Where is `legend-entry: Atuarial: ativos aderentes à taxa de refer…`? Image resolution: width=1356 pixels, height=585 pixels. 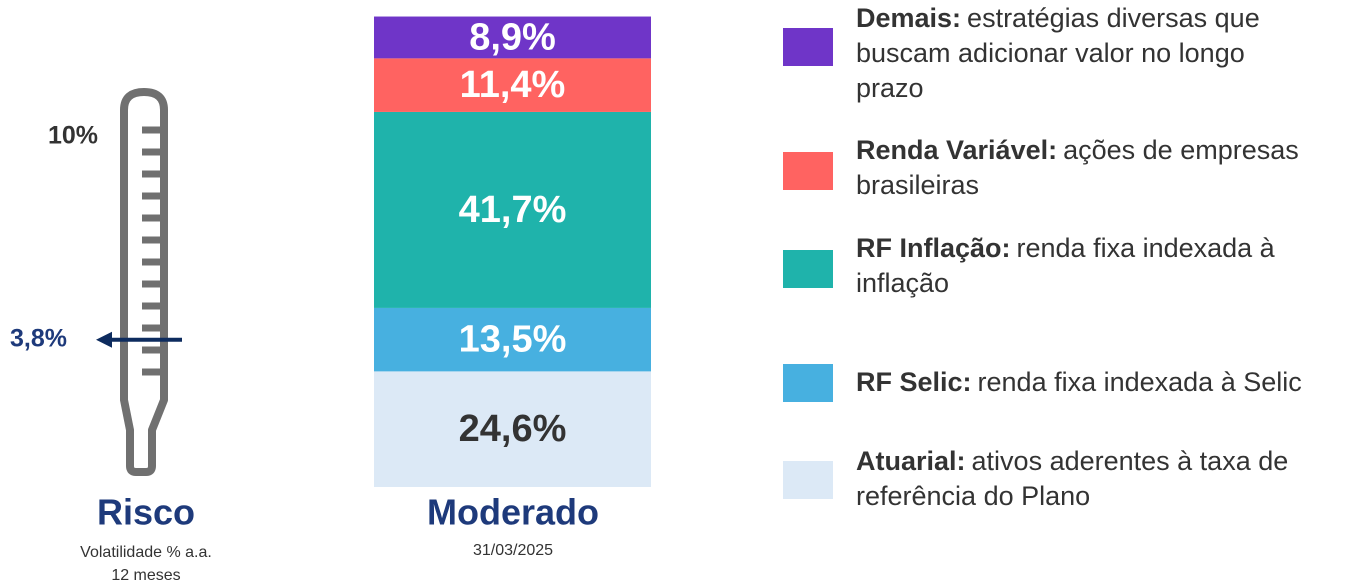
legend-entry: Atuarial: ativos aderentes à taxa de refer… is located at coordinates (1072, 478).